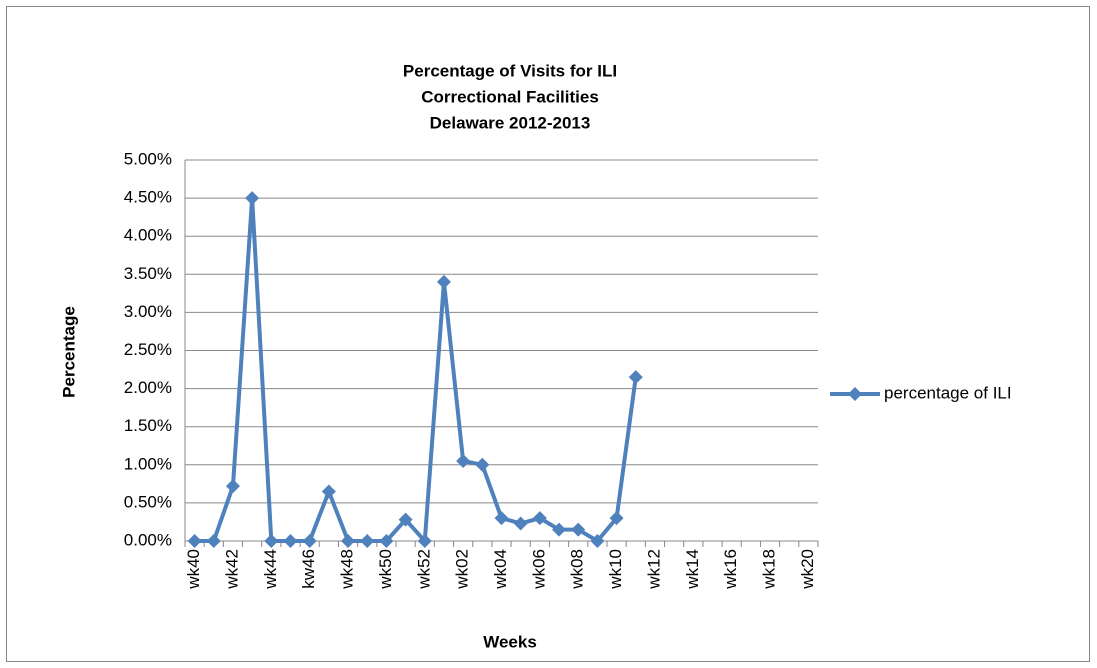 This screenshot has height=668, width=1097. Describe the element at coordinates (68, 352) in the screenshot. I see `y-axis-title: Percentage` at that location.